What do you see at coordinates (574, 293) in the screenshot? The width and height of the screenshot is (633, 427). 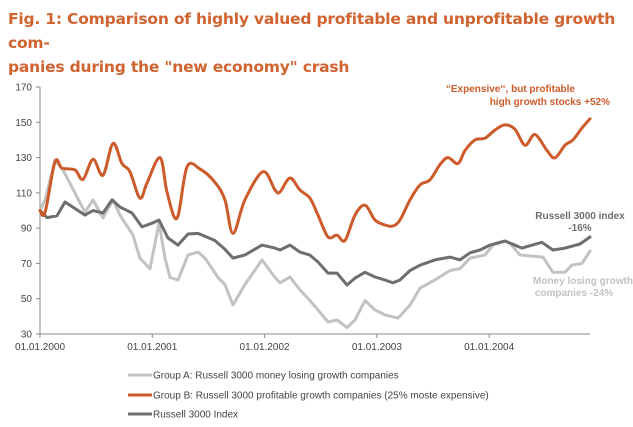 I see `annotation-group-a-line-2: companies -24%` at bounding box center [574, 293].